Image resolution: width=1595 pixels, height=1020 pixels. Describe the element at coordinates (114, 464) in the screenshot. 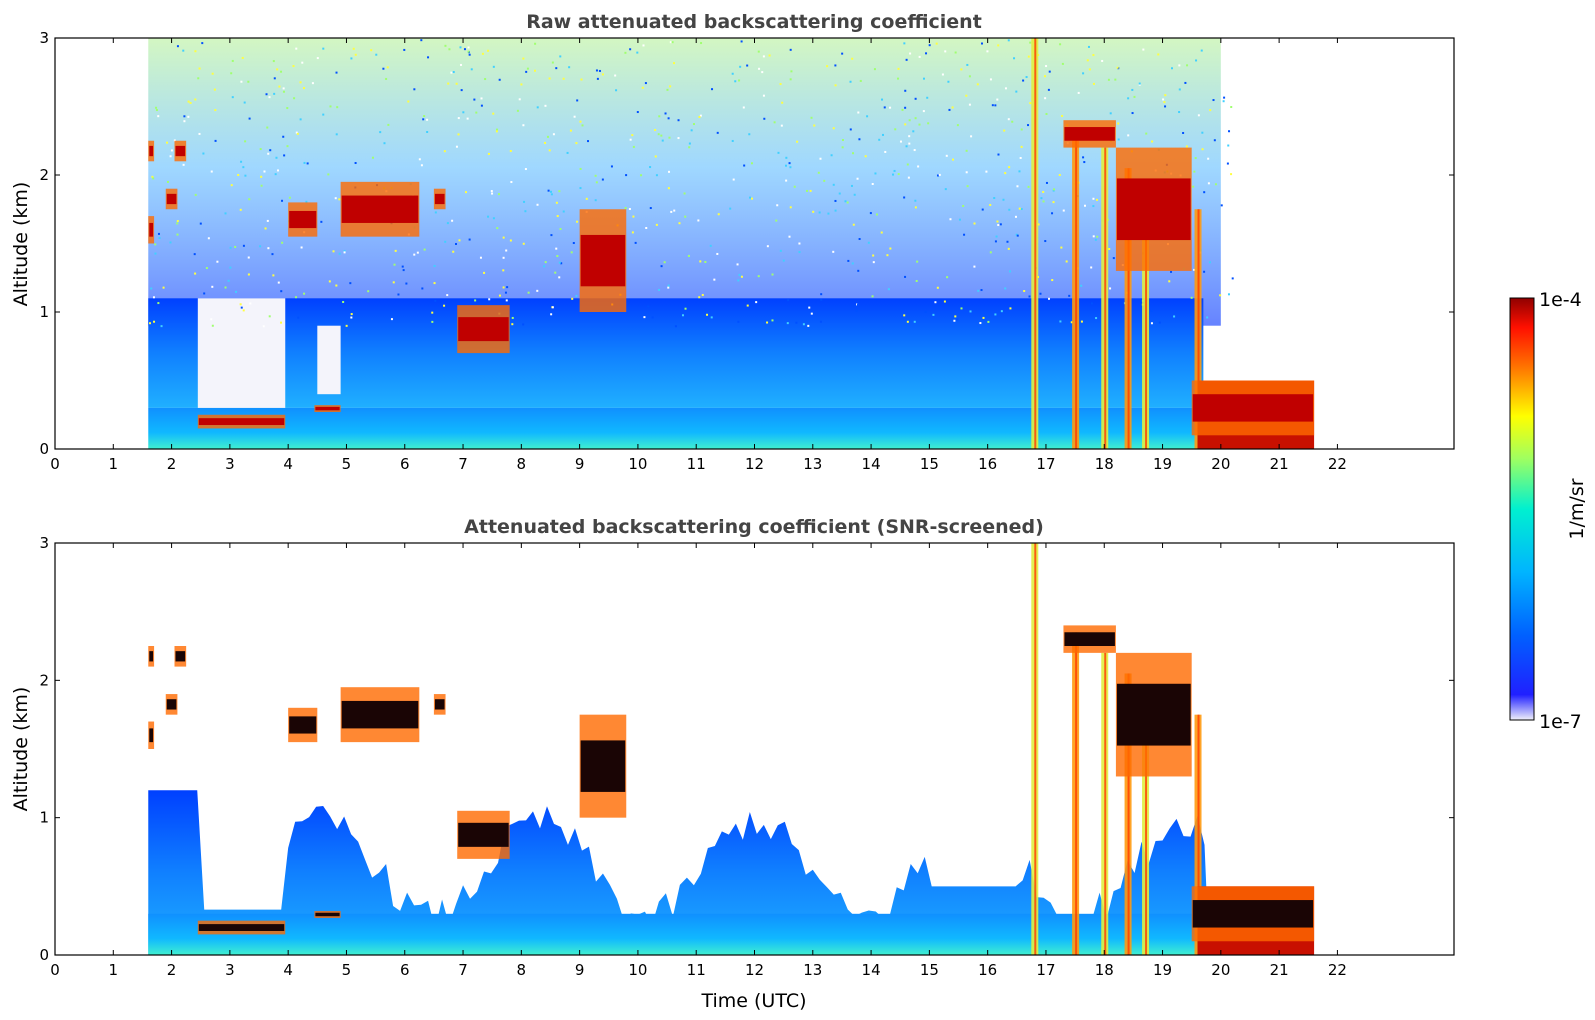

I see `x-tick-label: 1` at that location.